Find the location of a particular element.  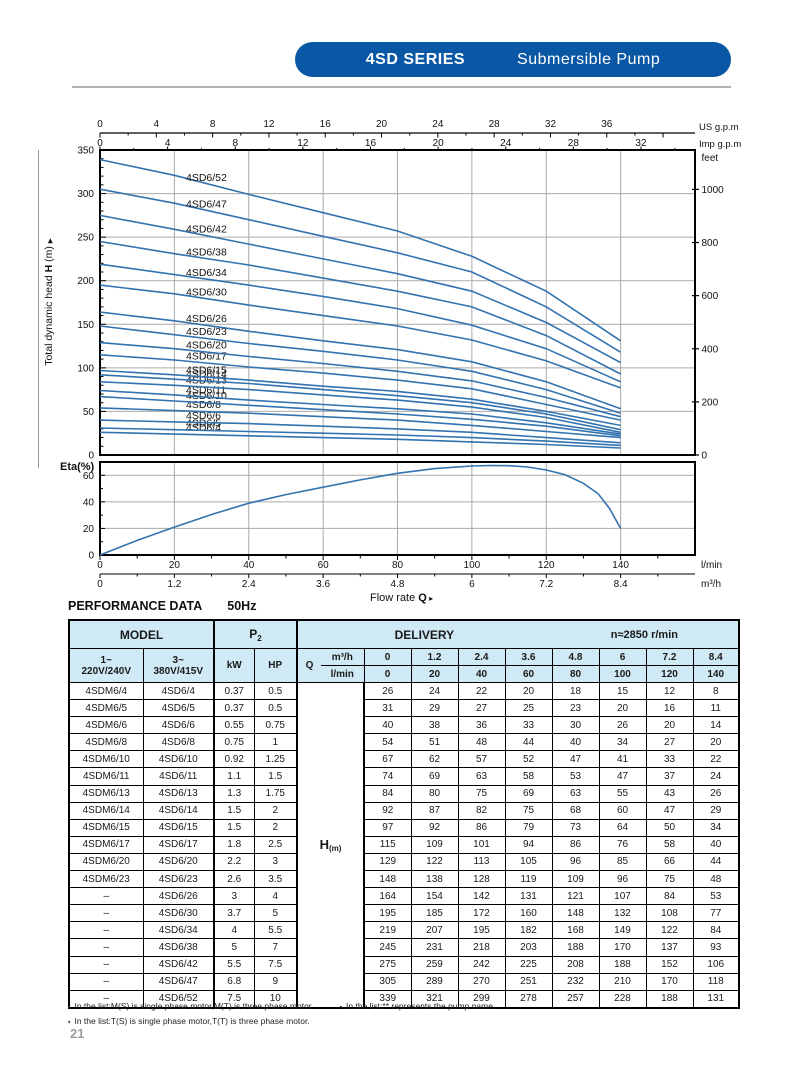

table-cell: 115 is located at coordinates (387, 844).